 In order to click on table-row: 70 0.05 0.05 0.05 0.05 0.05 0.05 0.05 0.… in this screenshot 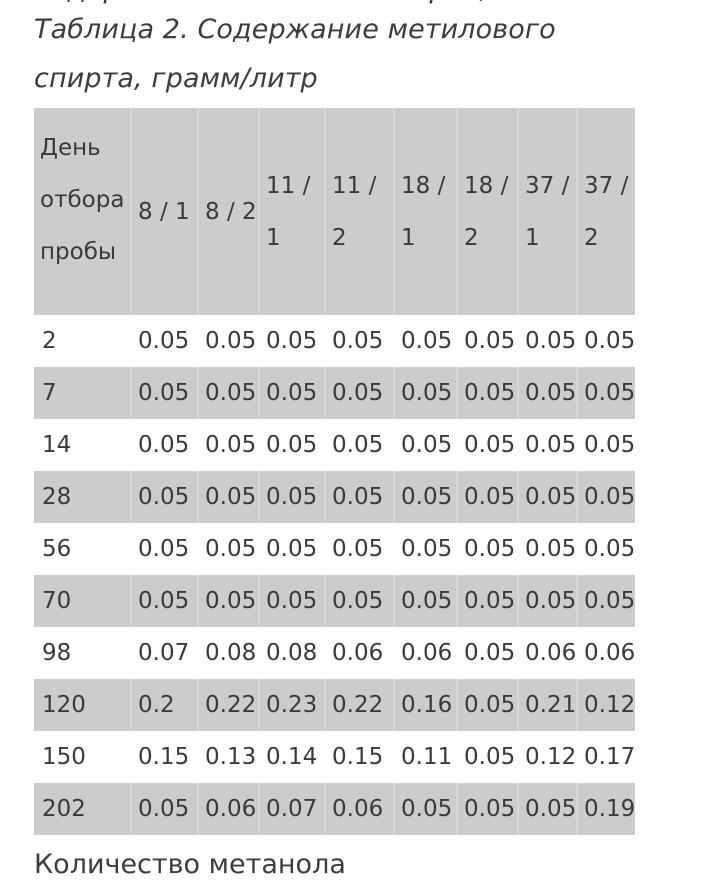, I will do `click(334, 601)`.